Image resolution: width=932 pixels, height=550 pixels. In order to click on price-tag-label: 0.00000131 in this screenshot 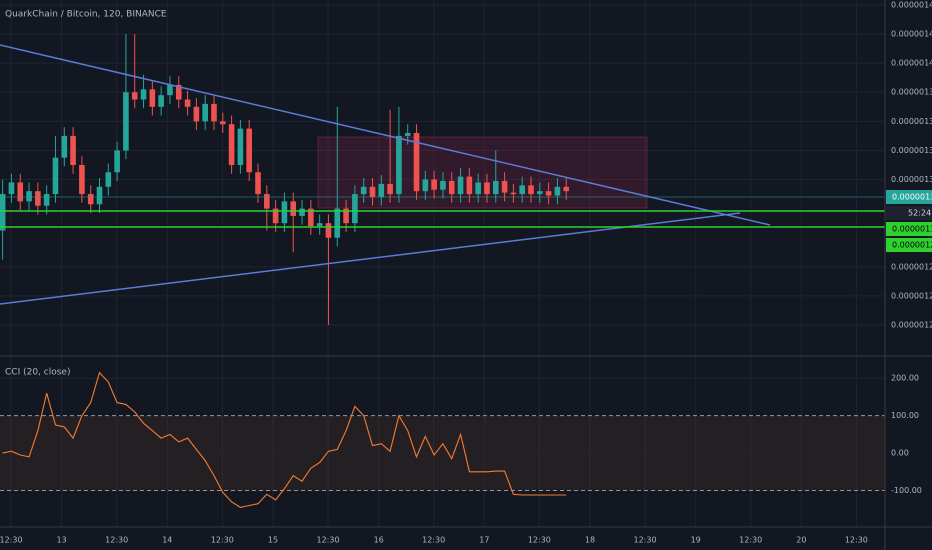, I will do `click(912, 197)`.